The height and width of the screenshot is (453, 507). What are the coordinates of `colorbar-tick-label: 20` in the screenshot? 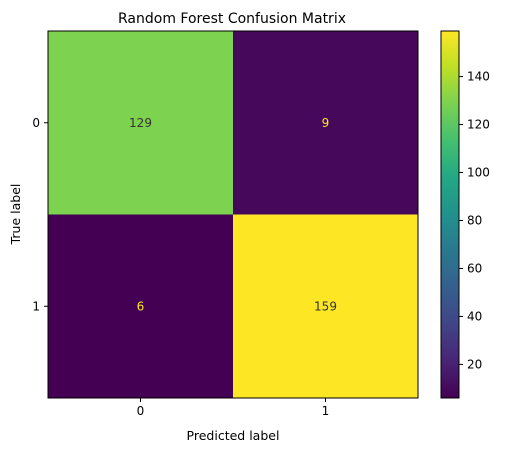 It's located at (474, 364).